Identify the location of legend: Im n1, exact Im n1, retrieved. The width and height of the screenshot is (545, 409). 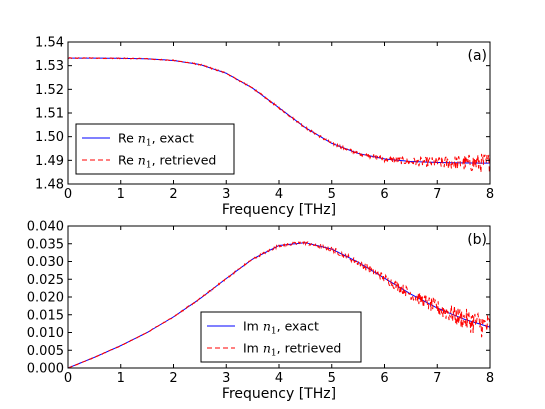
(281, 337).